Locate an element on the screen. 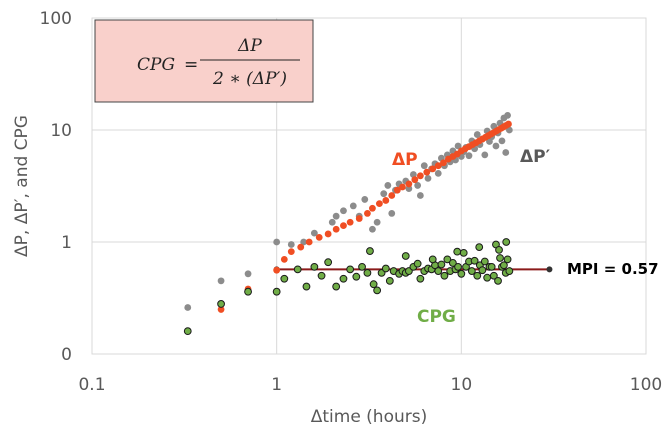 The image size is (663, 432). mpi-line-end is located at coordinates (549, 269).